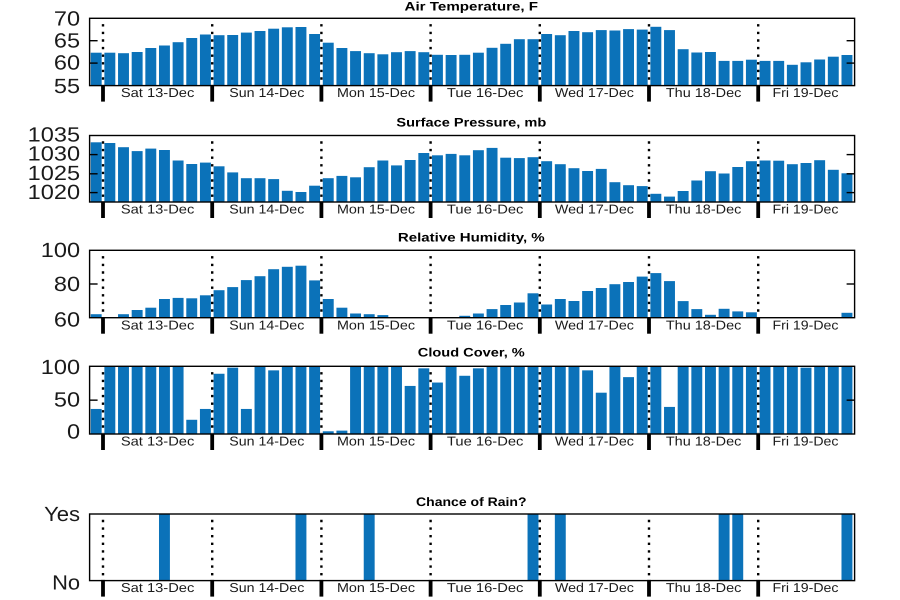  What do you see at coordinates (471, 238) in the screenshot?
I see `svg-text: Relative Humidity, %` at bounding box center [471, 238].